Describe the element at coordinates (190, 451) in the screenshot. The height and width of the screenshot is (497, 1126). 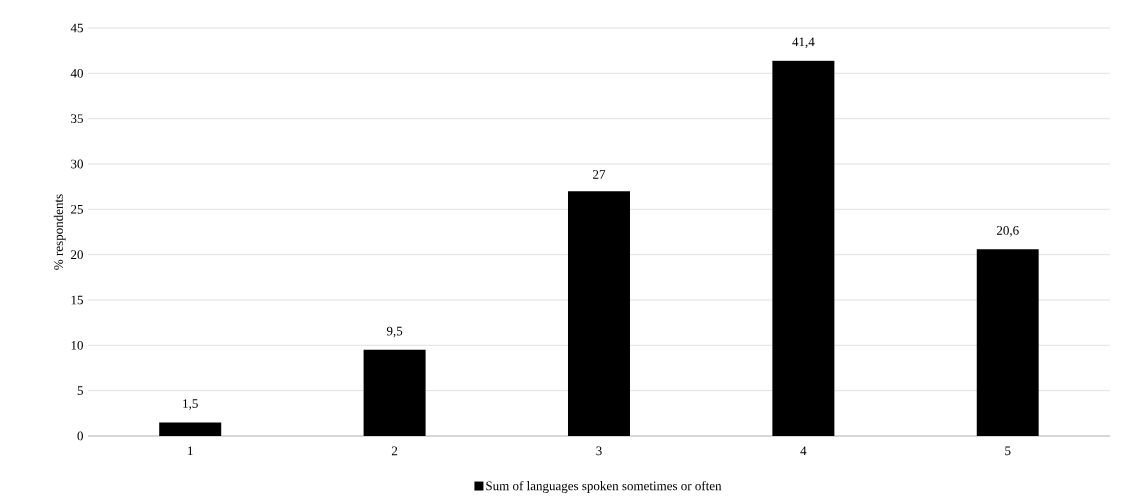
I see `x-tick-label: 1` at that location.